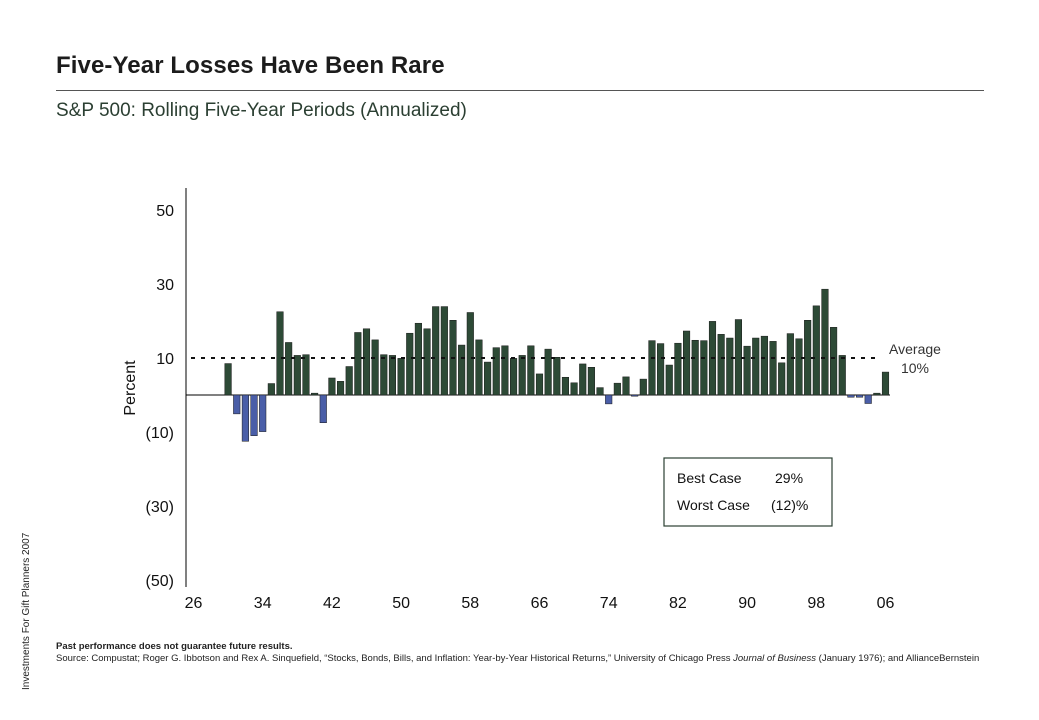 The height and width of the screenshot is (720, 1039). I want to click on x-tick-label: 90, so click(747, 603).